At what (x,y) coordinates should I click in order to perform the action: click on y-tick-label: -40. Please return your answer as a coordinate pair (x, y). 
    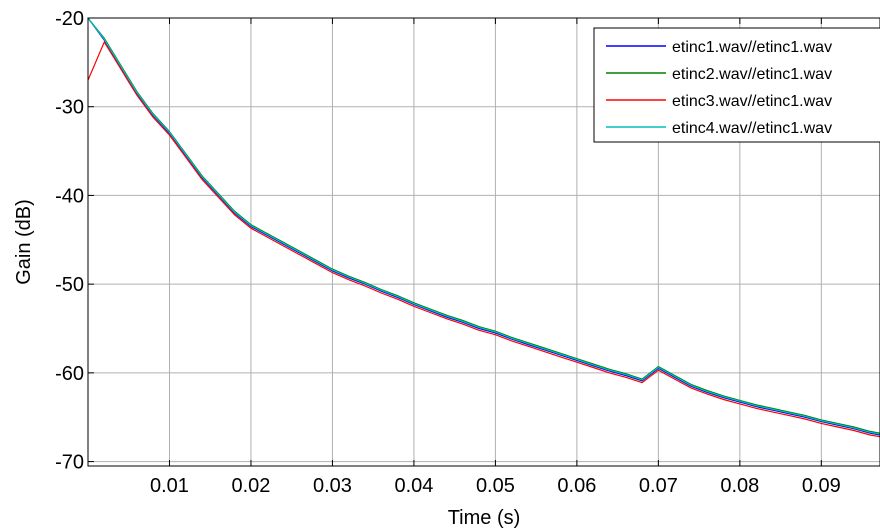
    Looking at the image, I should click on (69, 196).